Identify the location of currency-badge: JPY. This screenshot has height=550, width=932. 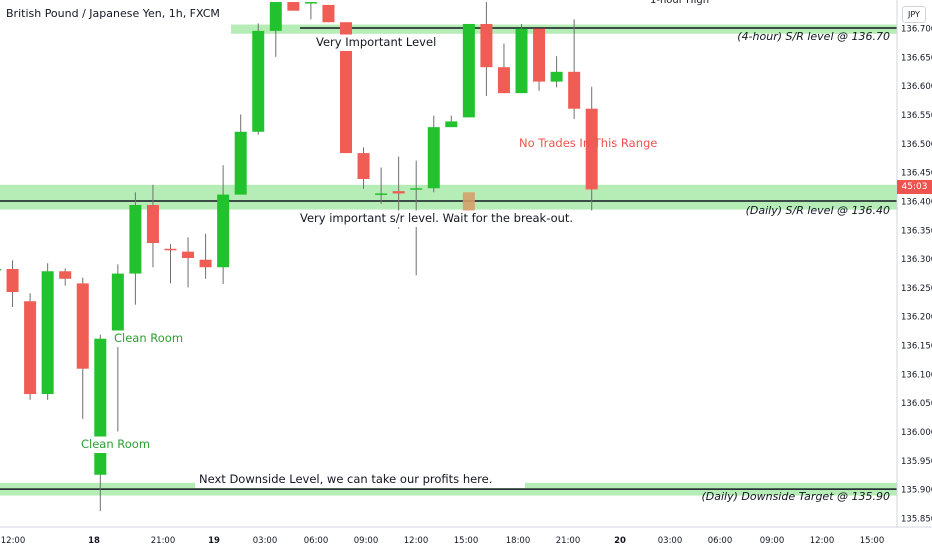
(914, 14).